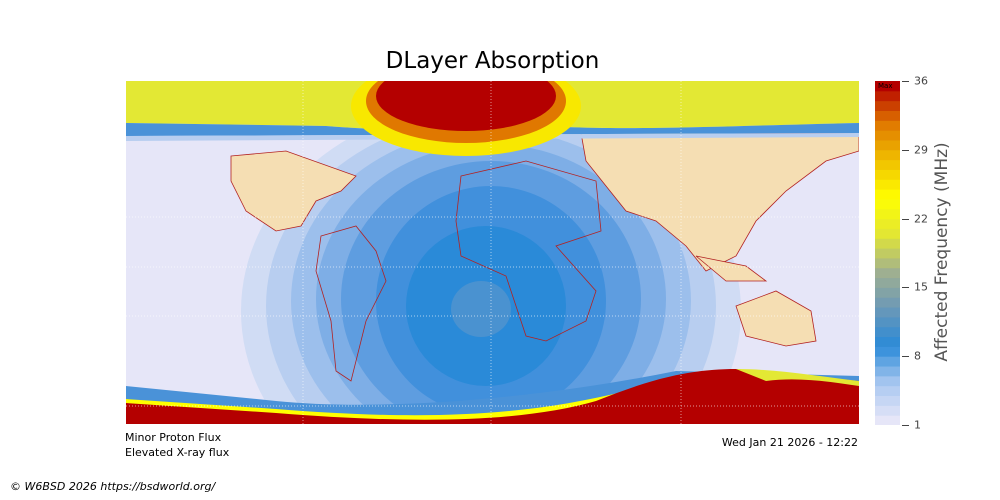 This screenshot has width=1000, height=500. Describe the element at coordinates (492, 61) in the screenshot. I see `map-title: DLayer Absorption` at that location.